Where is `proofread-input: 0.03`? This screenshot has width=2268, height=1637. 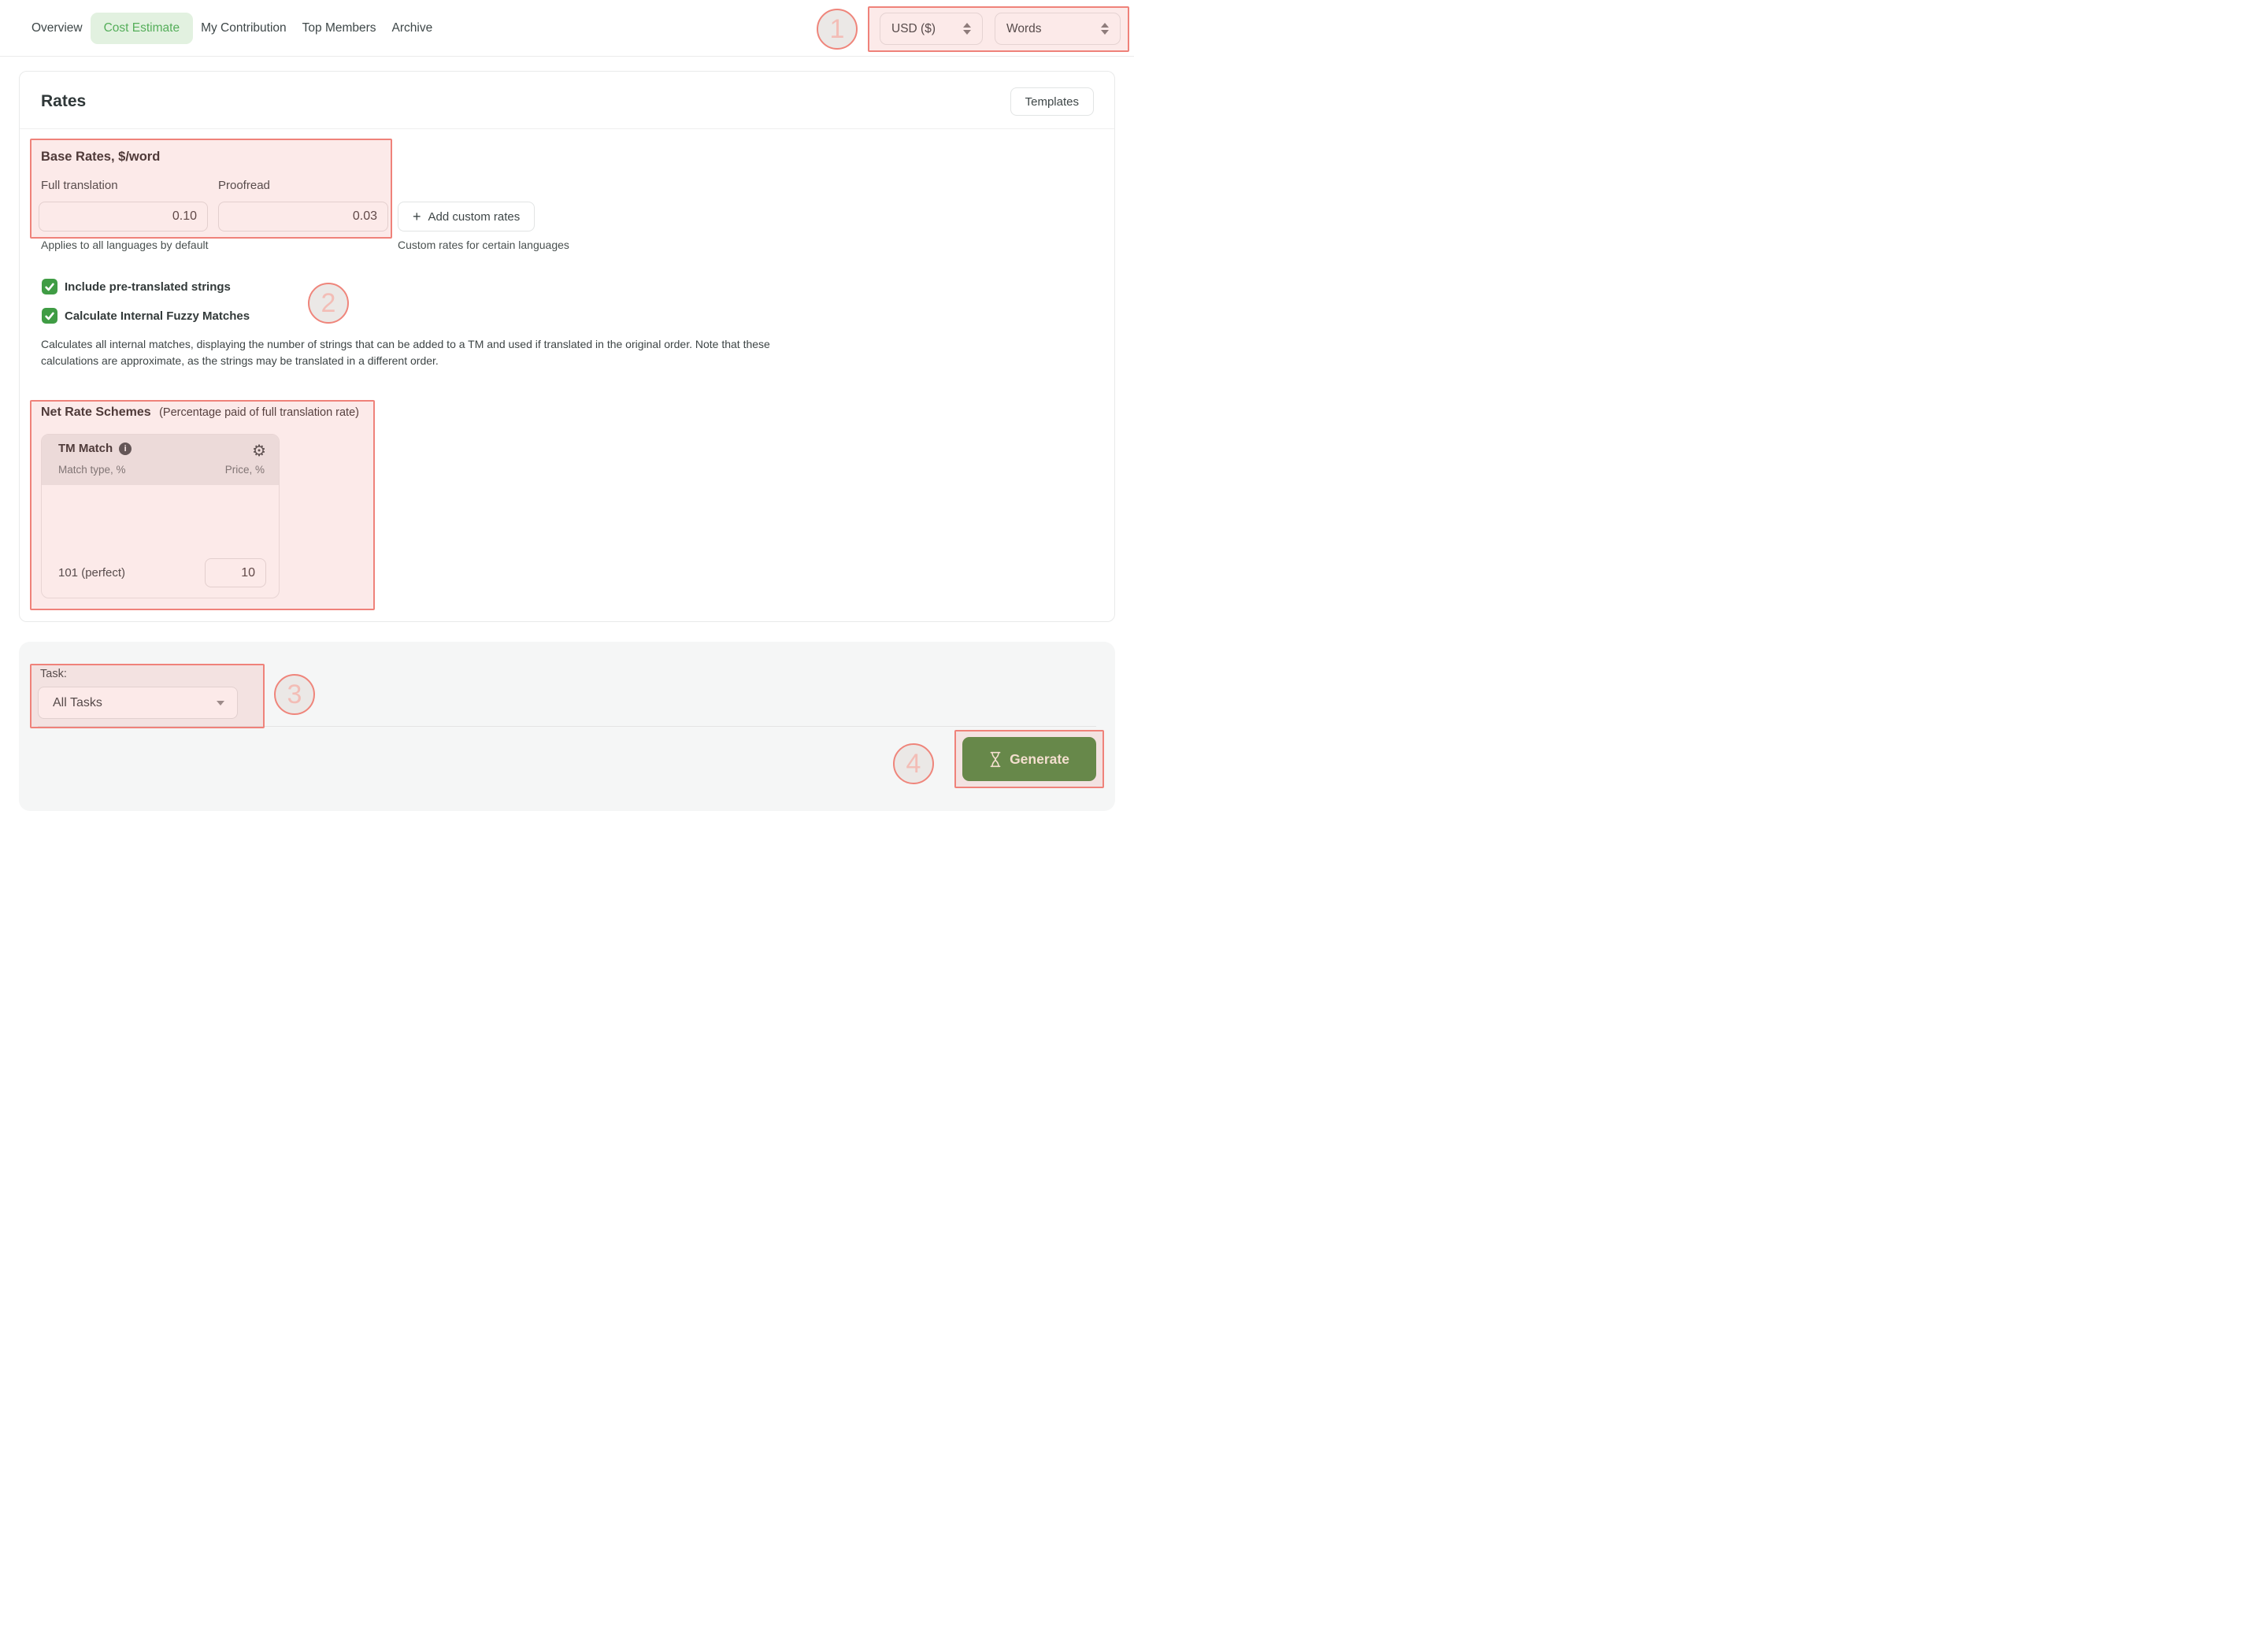 proofread-input: 0.03 is located at coordinates (303, 216).